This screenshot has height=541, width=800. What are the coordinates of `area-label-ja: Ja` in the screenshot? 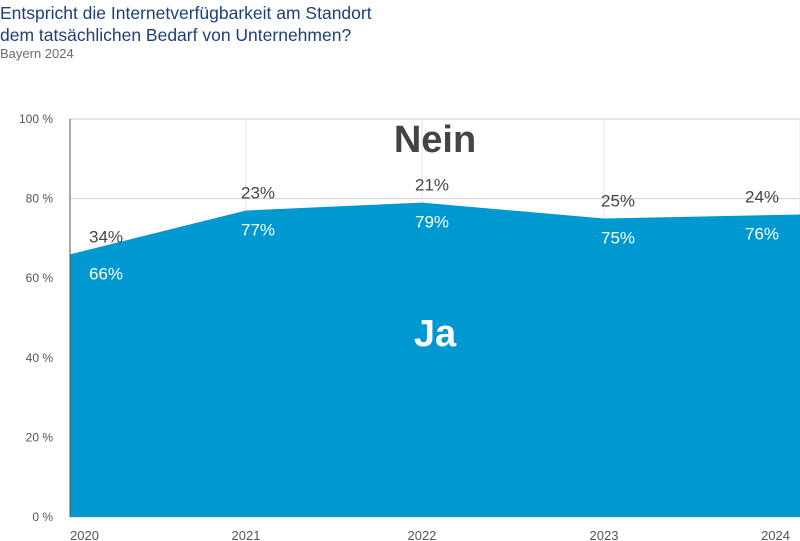 It's located at (435, 334).